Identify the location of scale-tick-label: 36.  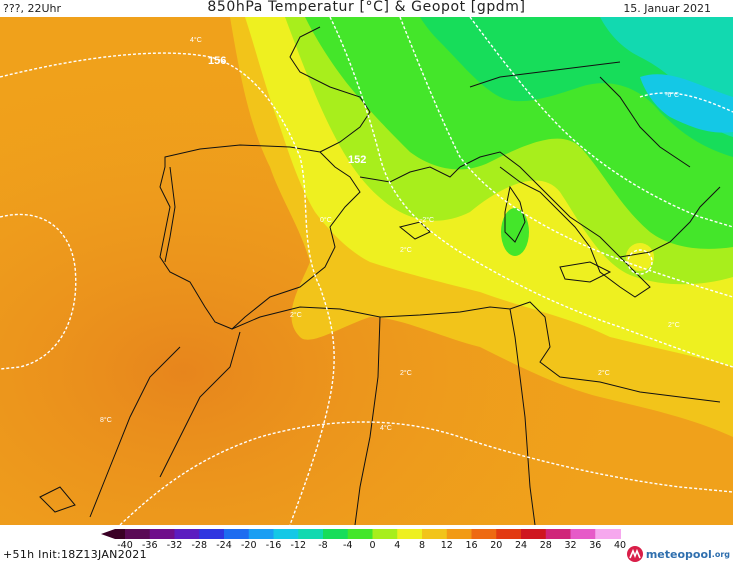
(595, 545).